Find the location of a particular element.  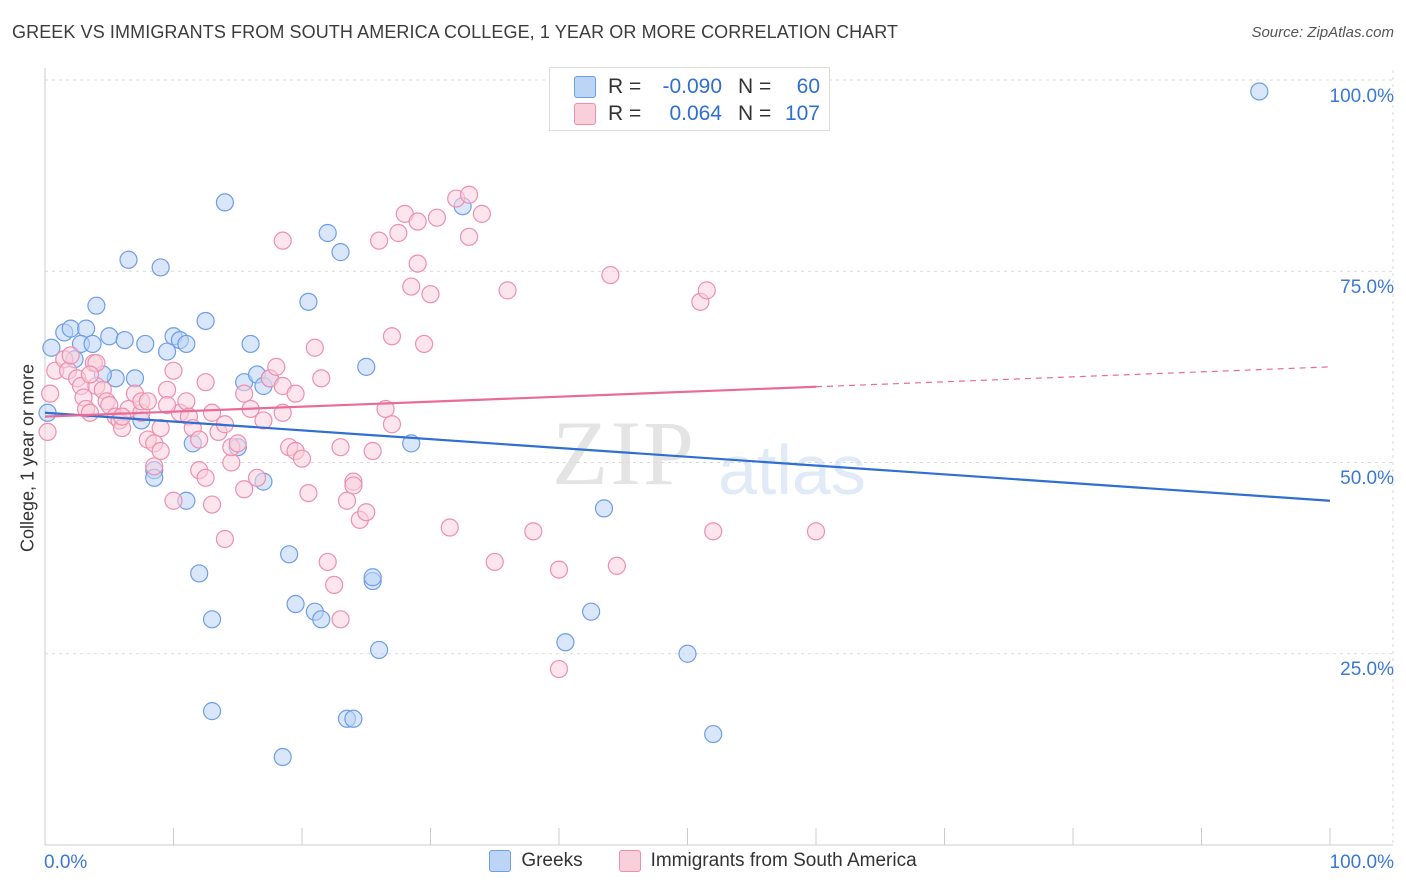

greeks-n-value: 60 is located at coordinates (808, 86).